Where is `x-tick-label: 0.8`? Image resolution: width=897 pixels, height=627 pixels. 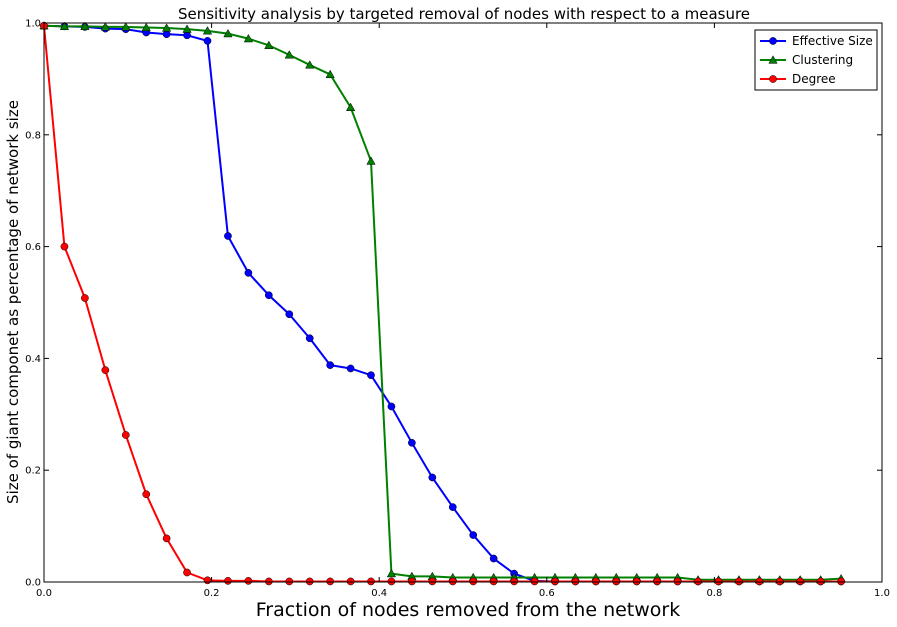 x-tick-label: 0.8 is located at coordinates (714, 593).